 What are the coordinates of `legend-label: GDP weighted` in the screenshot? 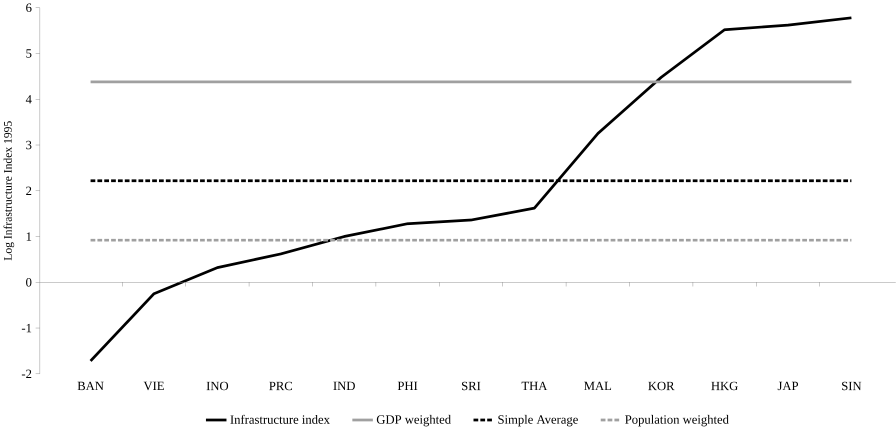 It's located at (413, 421).